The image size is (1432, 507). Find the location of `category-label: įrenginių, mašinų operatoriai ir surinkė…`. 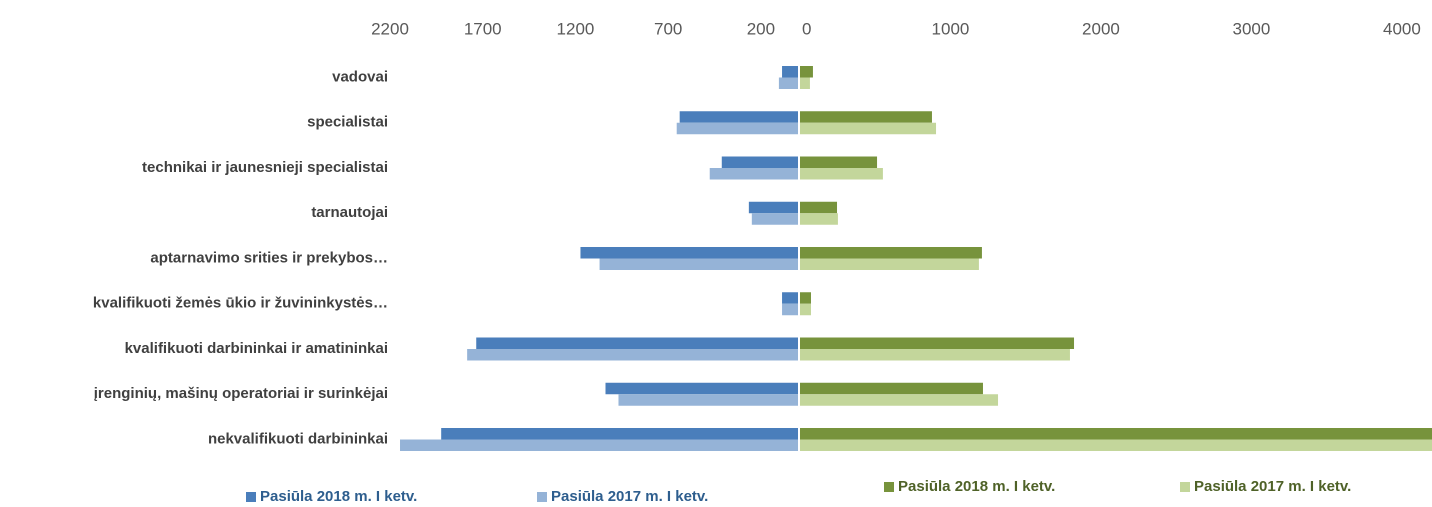

category-label: įrenginių, mašinų operatoriai ir surinkė… is located at coordinates (241, 393).